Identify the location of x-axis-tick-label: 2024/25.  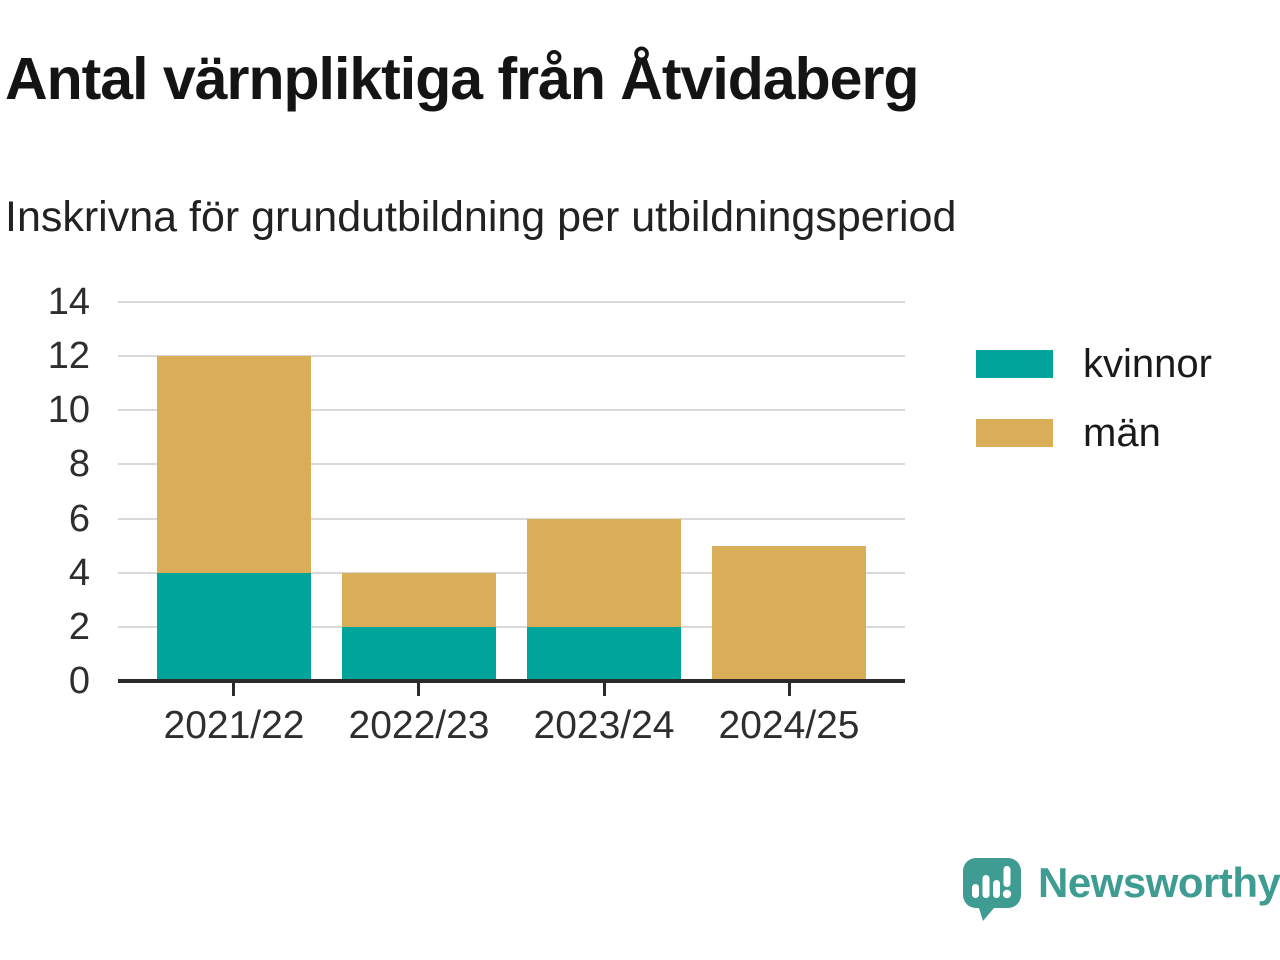
(789, 725).